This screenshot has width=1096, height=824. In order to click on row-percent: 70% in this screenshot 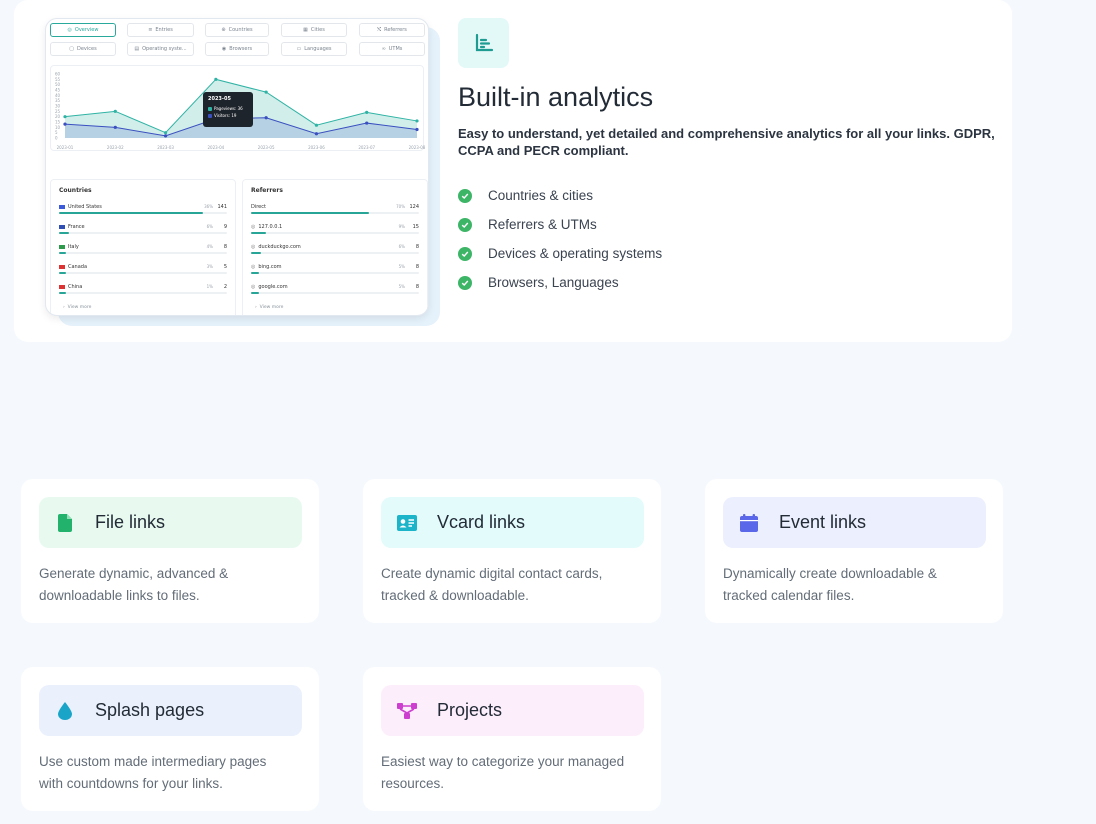, I will do `click(400, 206)`.